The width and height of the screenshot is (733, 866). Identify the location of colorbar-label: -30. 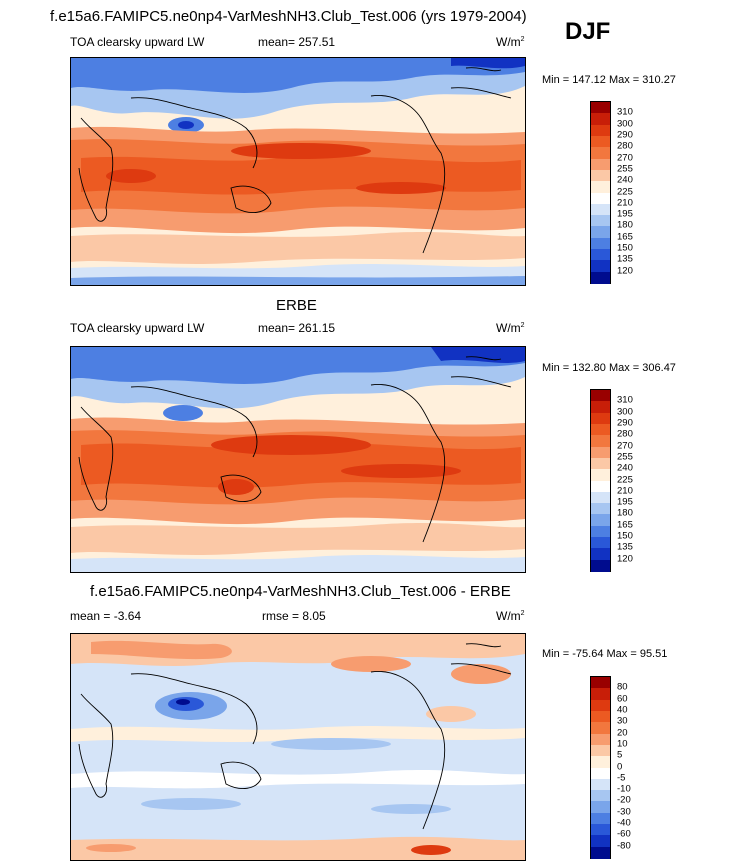
(624, 812).